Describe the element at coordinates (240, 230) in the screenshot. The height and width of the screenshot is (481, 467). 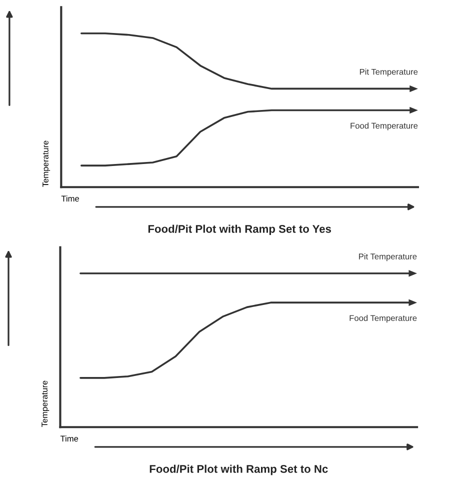
I see `text: Food/Pit Plot with Ramp Set to Yes` at that location.